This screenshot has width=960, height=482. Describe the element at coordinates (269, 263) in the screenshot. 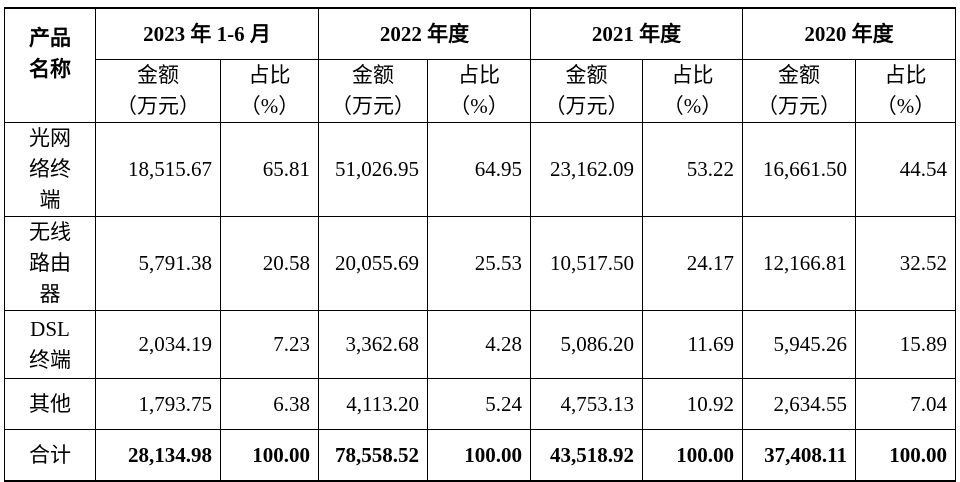

I see `cell: 20.58` at that location.